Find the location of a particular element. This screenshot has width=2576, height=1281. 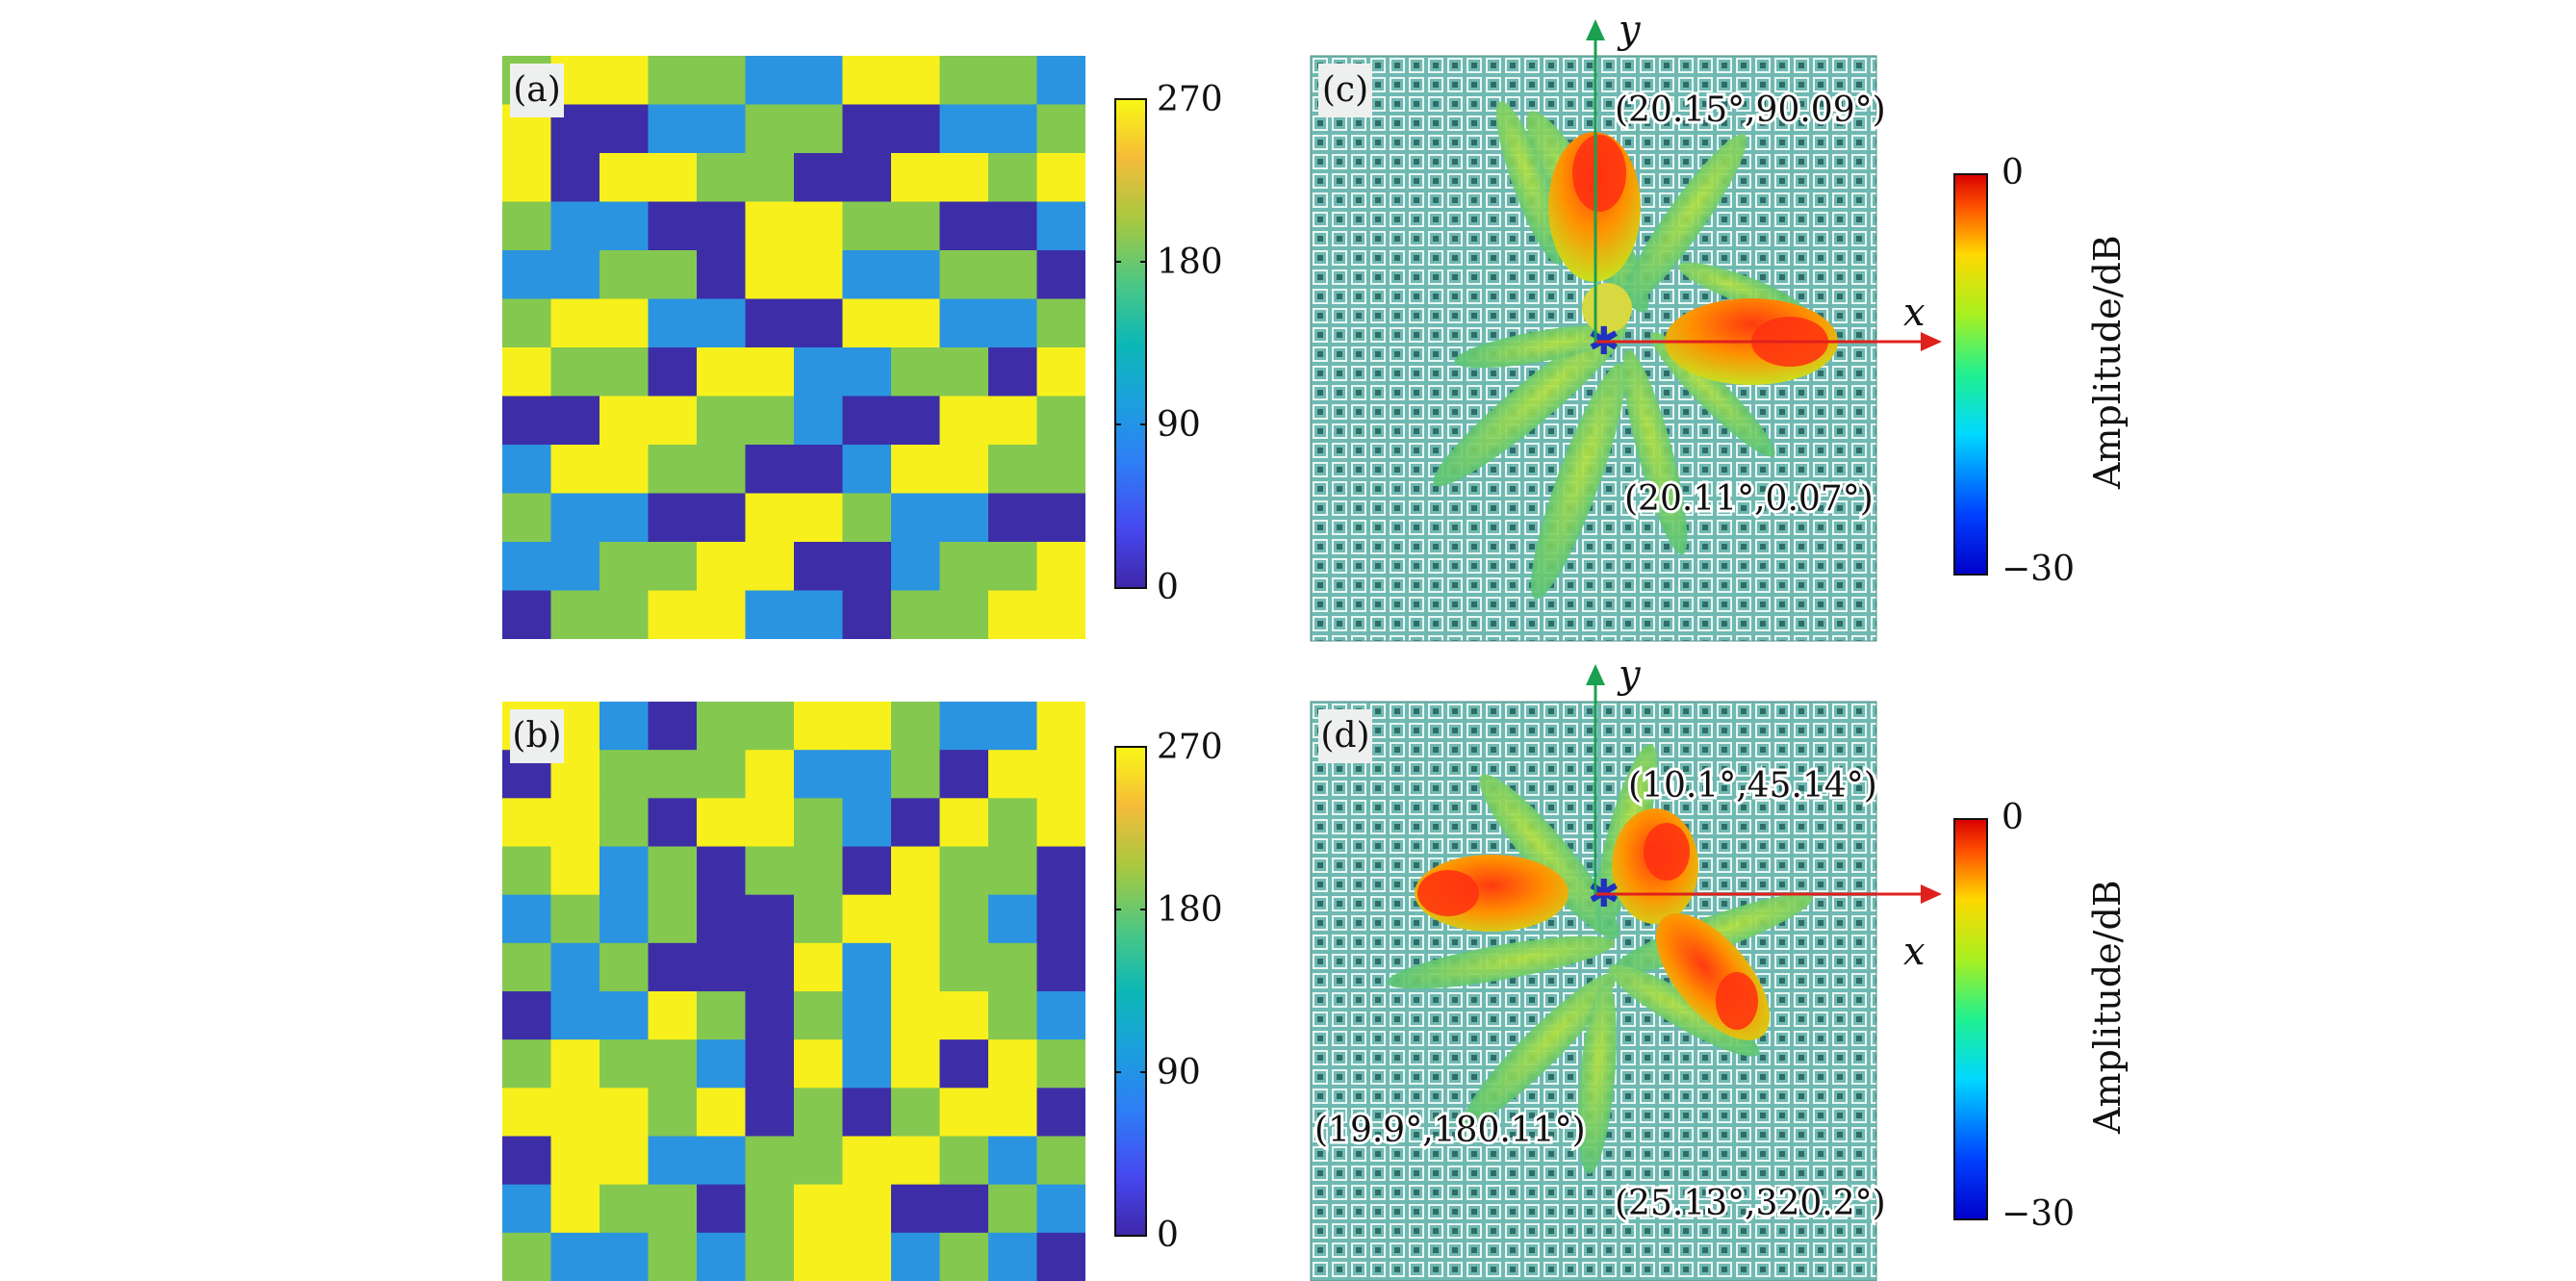

amp-colorbar-d-tick-max: 0 is located at coordinates (2013, 818).